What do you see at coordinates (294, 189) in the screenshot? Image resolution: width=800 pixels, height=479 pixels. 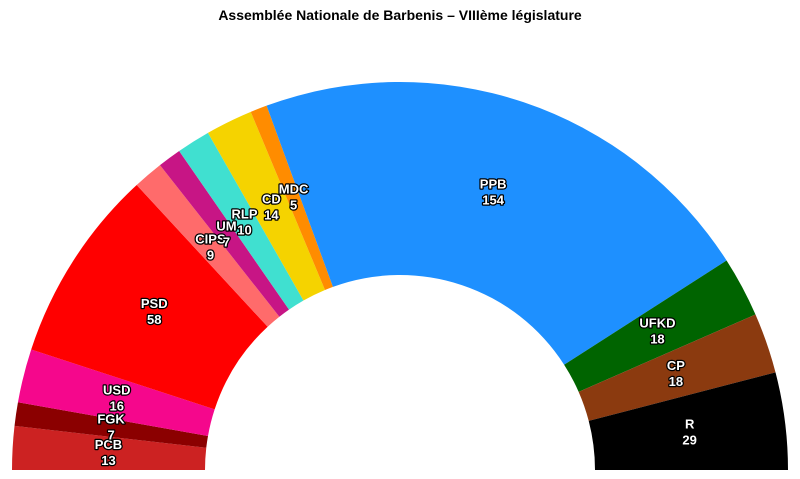 I see `party-label: MDC` at bounding box center [294, 189].